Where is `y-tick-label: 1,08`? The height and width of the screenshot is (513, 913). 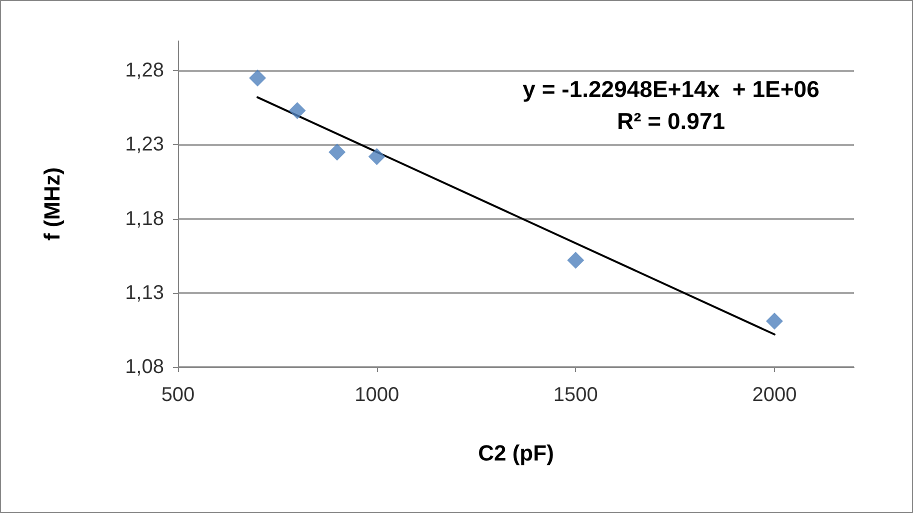
y-tick-label: 1,08 is located at coordinates (144, 367).